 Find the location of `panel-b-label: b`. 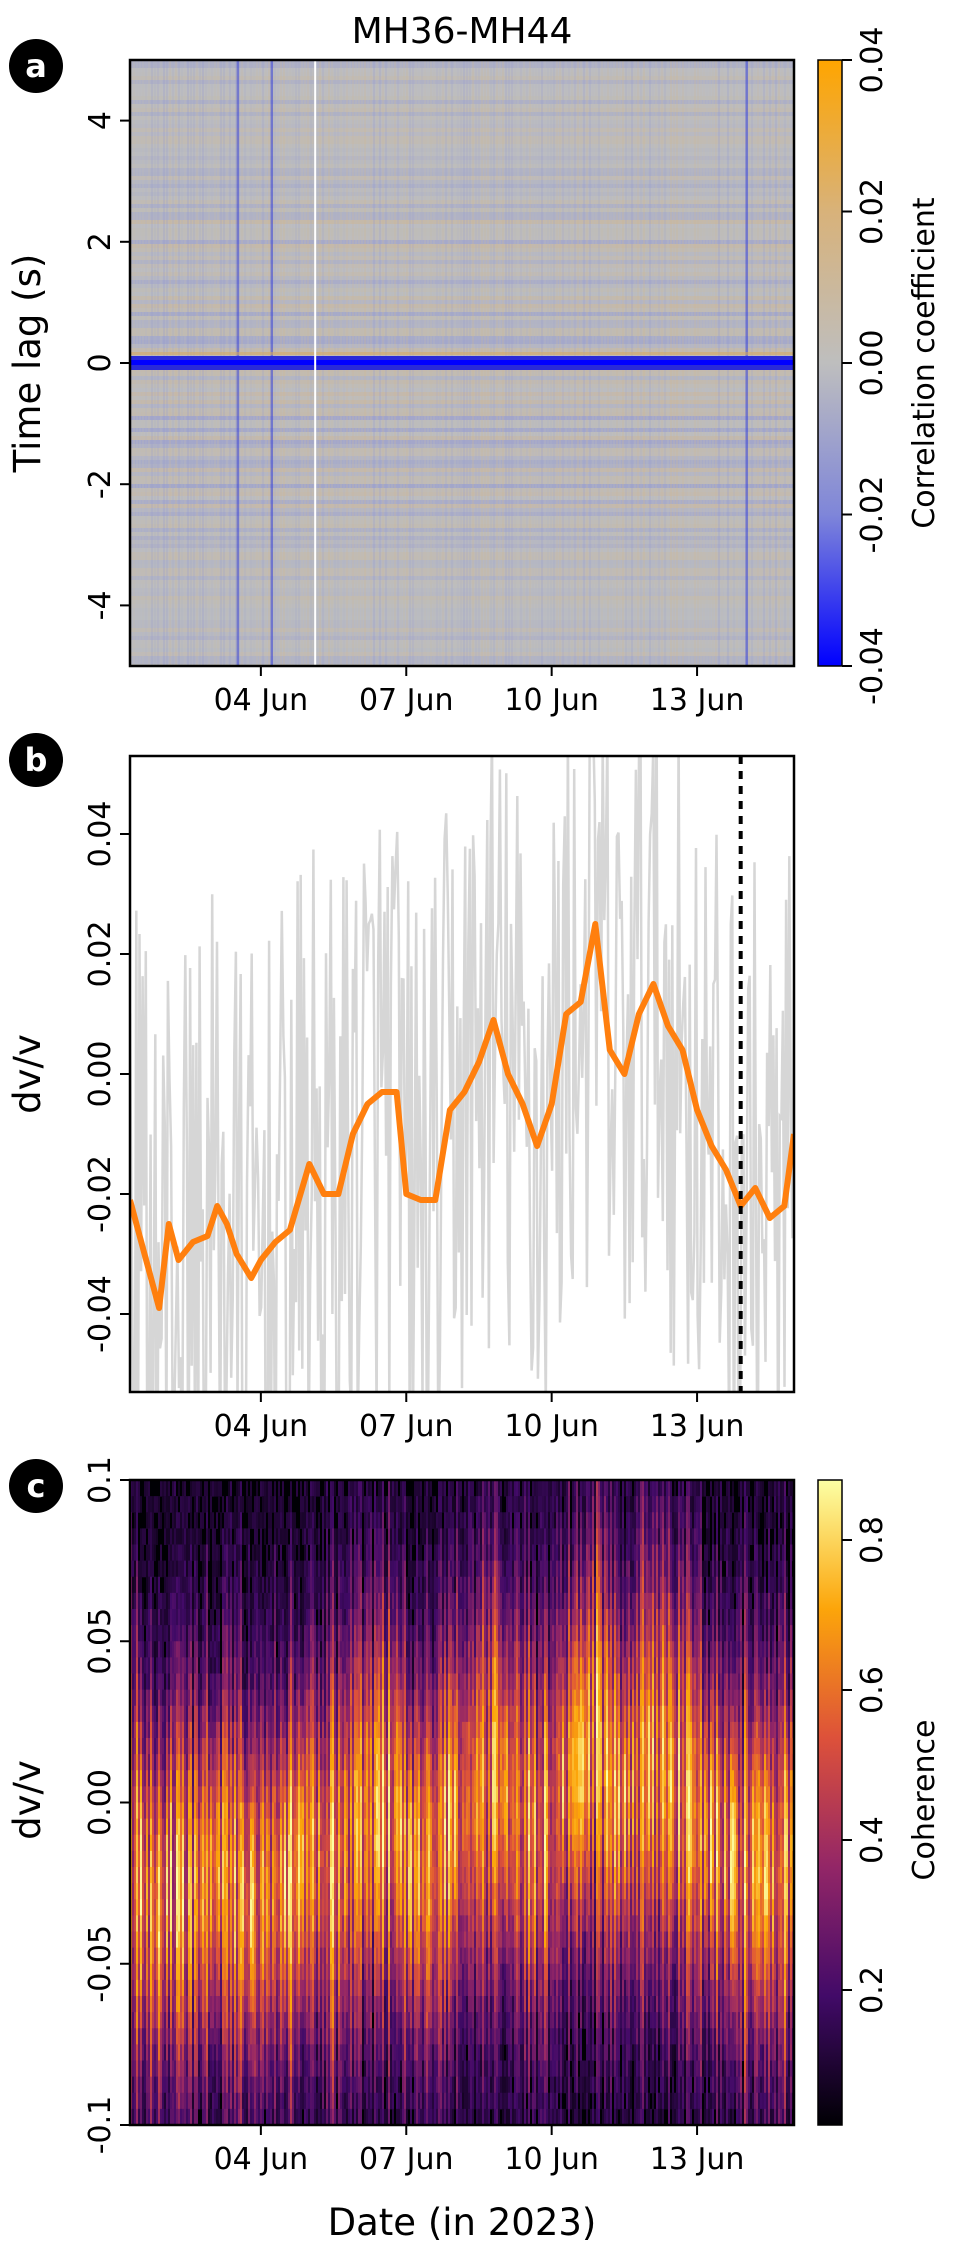

panel-b-label: b is located at coordinates (36, 760).